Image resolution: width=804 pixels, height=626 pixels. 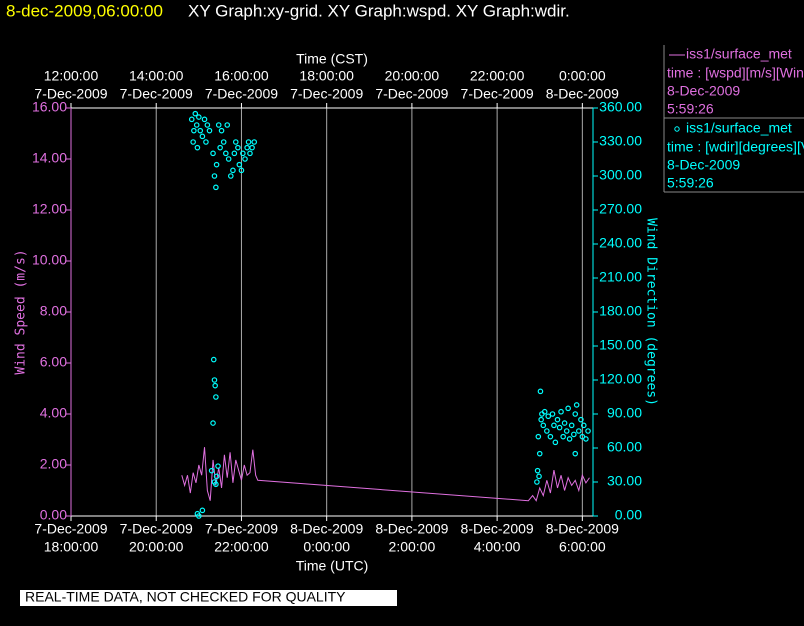 I want to click on footer-box, so click(x=208, y=598).